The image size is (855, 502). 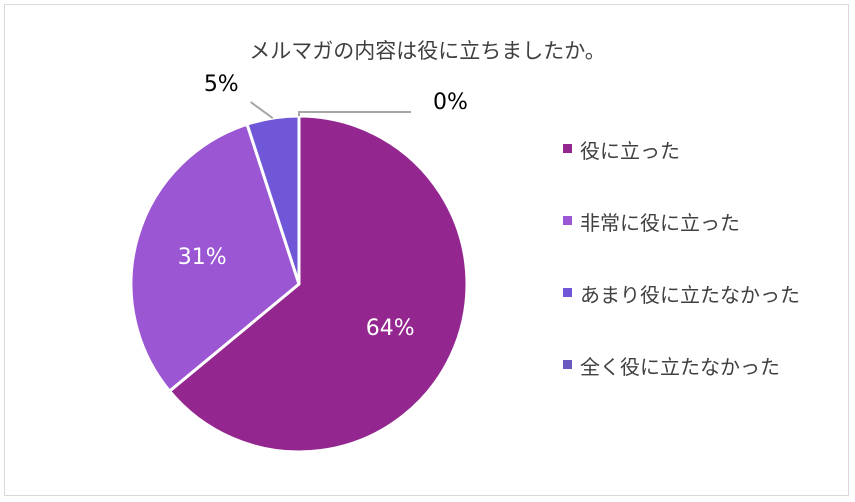 What do you see at coordinates (630, 151) in the screenshot?
I see `legend-label: 役に立った` at bounding box center [630, 151].